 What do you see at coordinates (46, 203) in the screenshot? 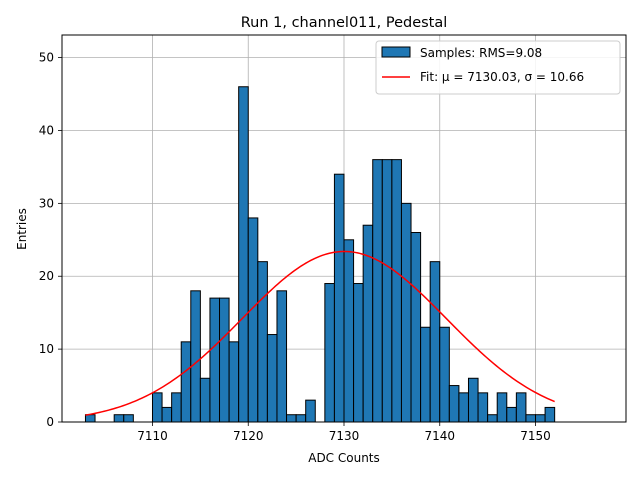
I see `y-tick-label: 30` at bounding box center [46, 203].